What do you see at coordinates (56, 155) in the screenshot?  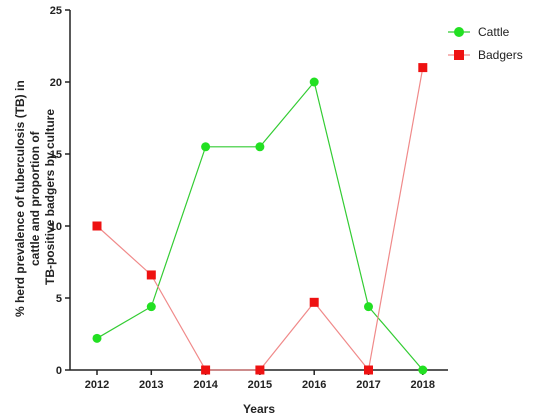 I see `y-tick-label: 15` at bounding box center [56, 155].